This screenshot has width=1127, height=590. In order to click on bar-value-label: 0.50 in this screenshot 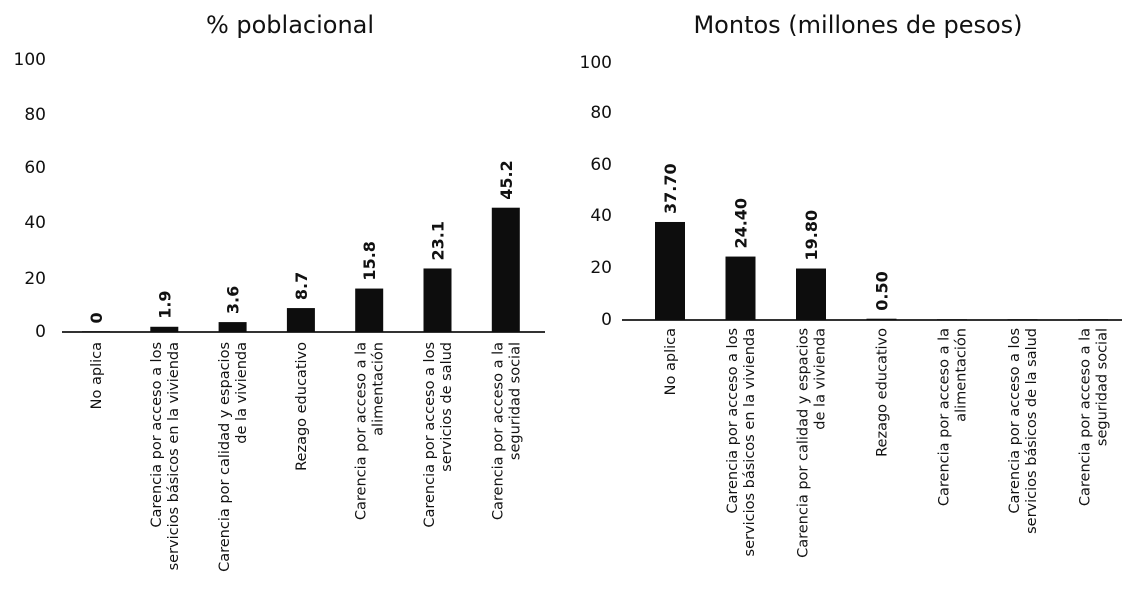, I will do `click(882, 290)`.